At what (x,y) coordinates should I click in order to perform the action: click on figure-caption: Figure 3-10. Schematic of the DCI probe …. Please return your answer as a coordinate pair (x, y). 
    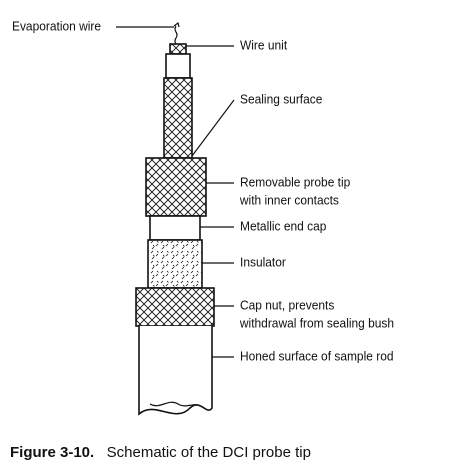
    Looking at the image, I should click on (160, 452).